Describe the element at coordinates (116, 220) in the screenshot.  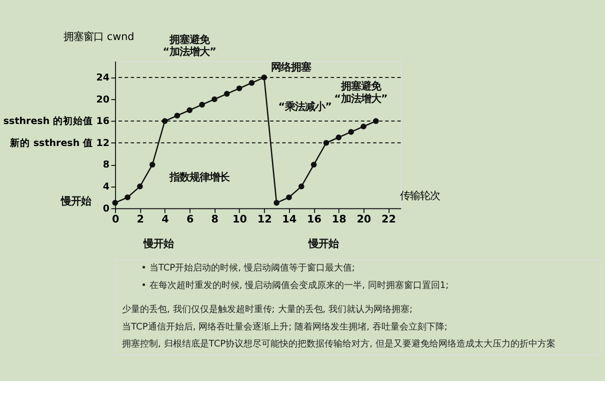
I see `x-tick-label: 0` at that location.